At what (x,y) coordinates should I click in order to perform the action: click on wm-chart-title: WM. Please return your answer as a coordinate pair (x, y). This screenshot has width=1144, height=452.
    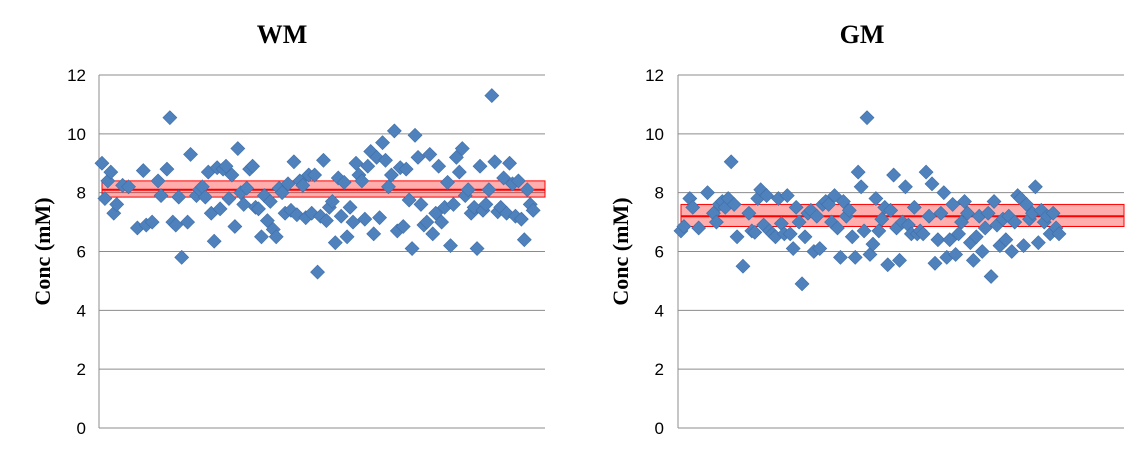
    Looking at the image, I should click on (282, 34).